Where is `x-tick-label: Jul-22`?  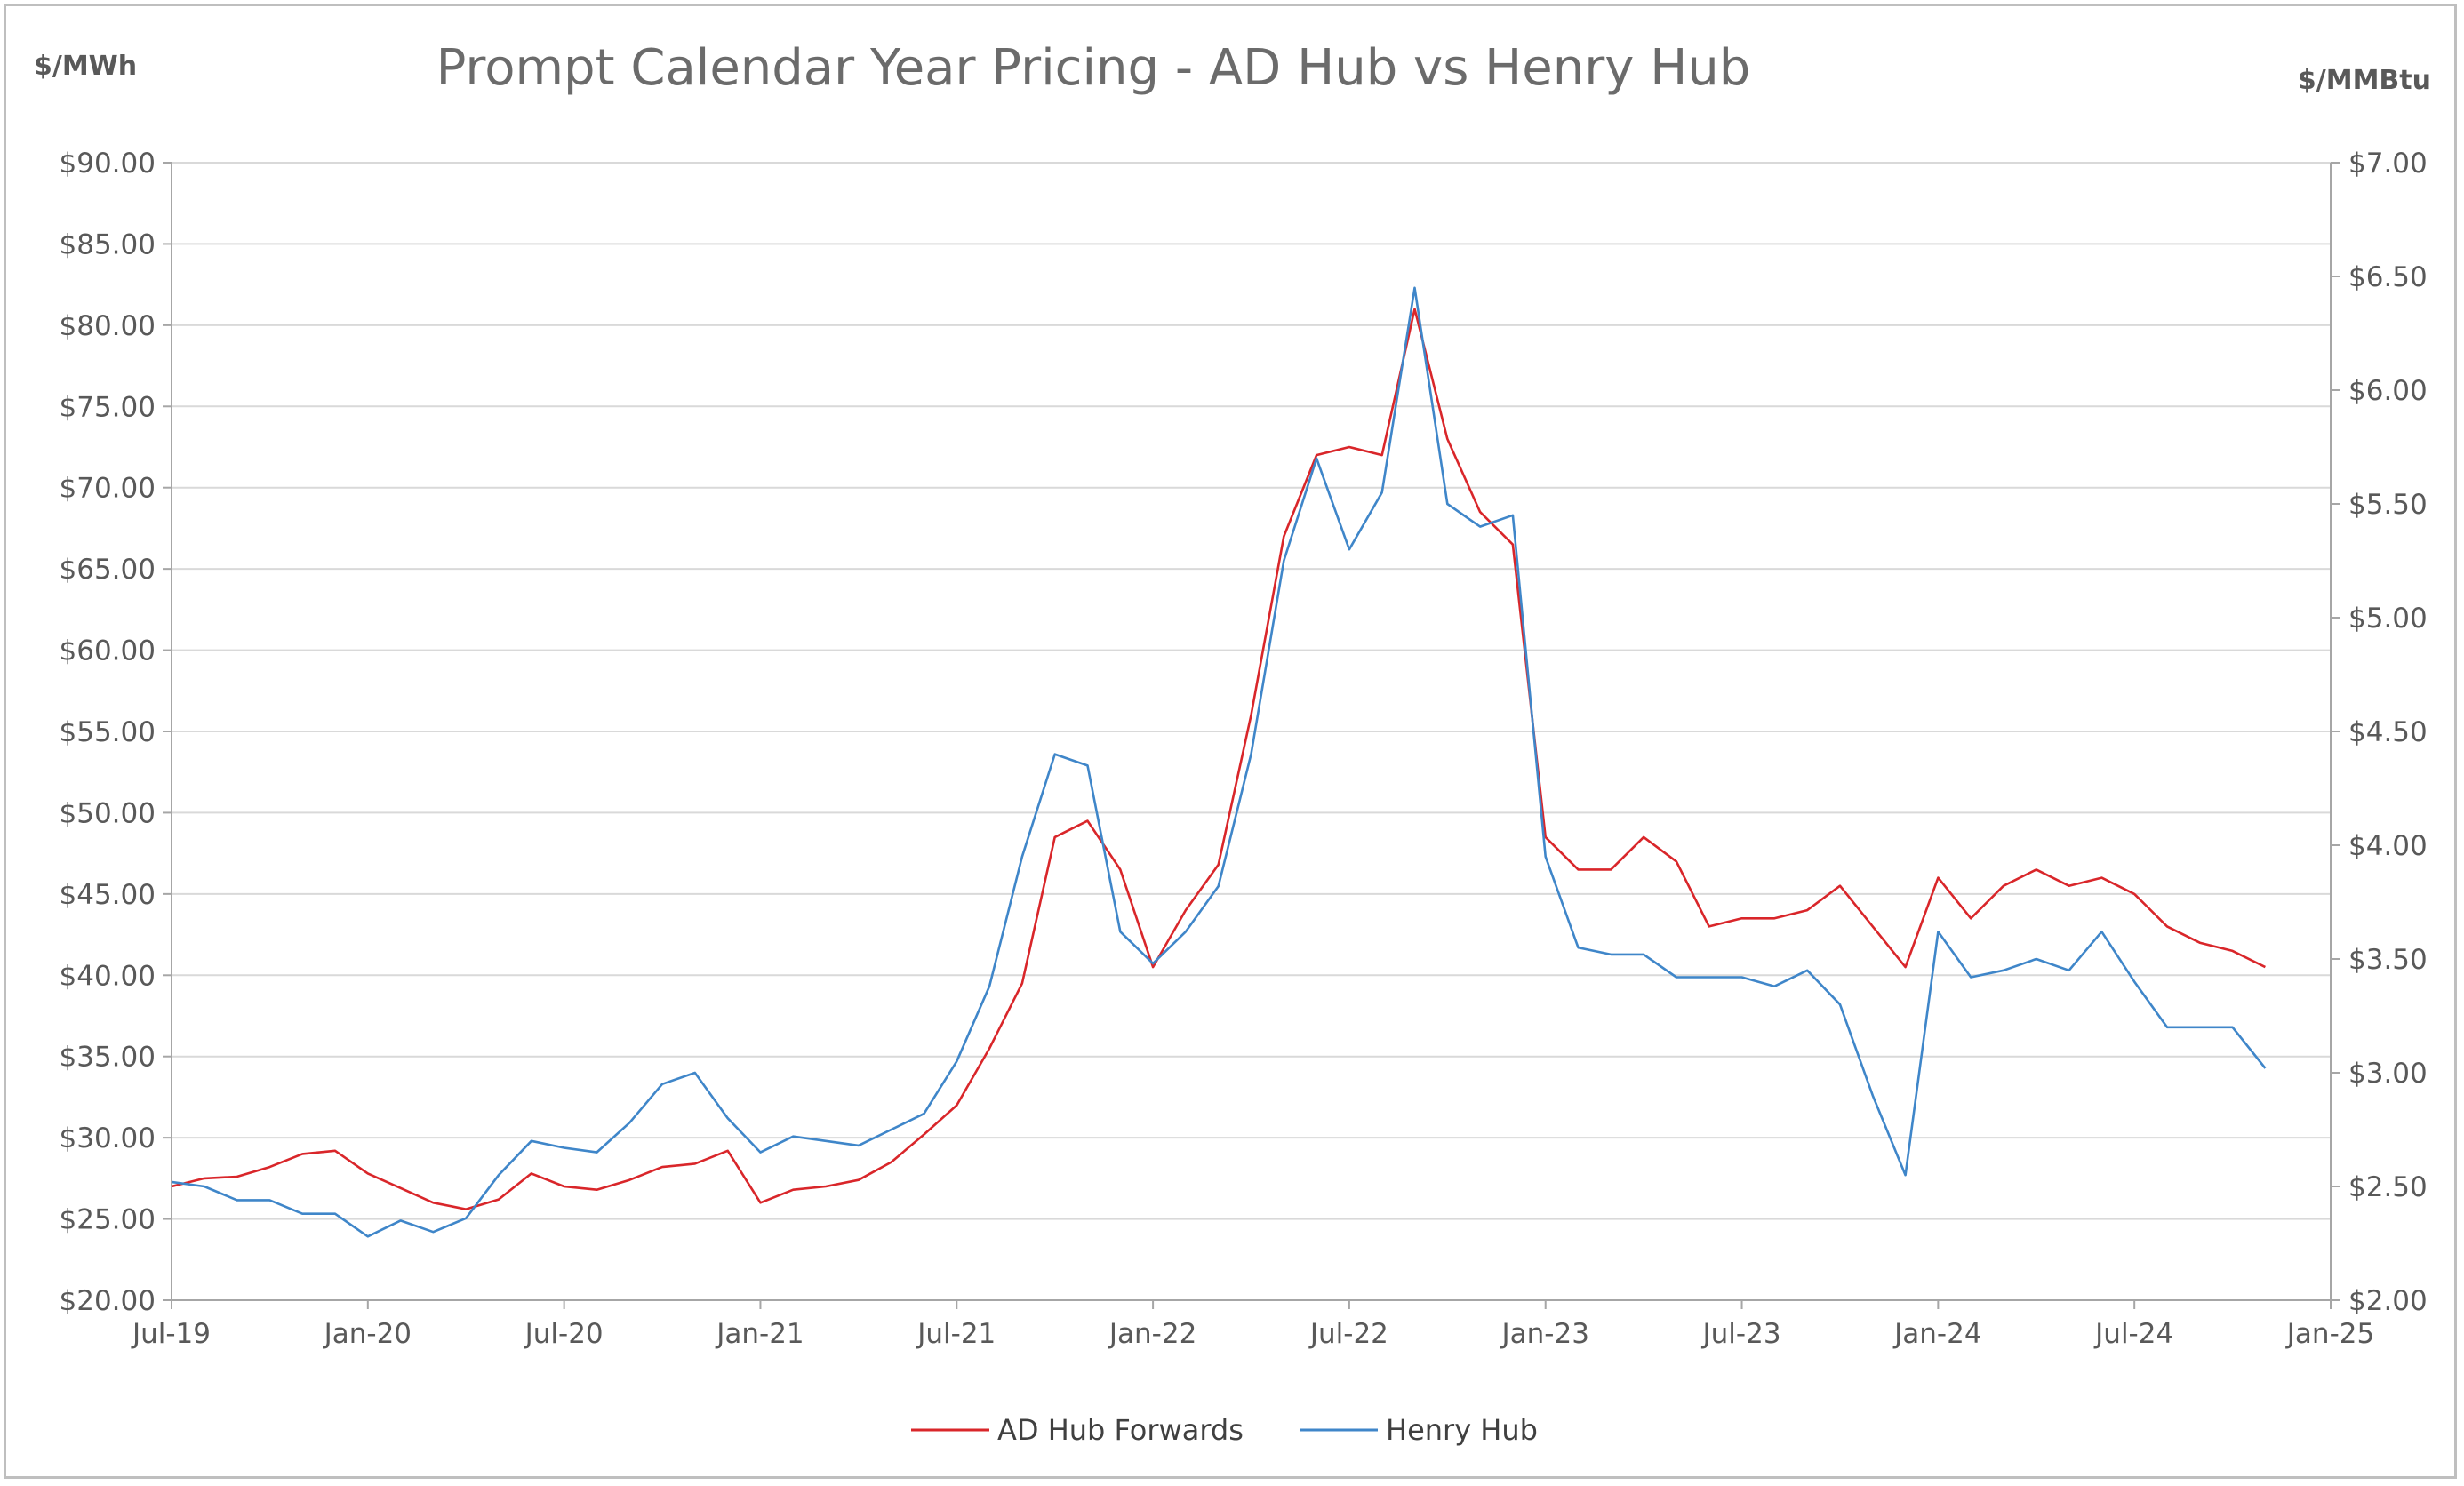
x-tick-label: Jul-22 is located at coordinates (1348, 1334).